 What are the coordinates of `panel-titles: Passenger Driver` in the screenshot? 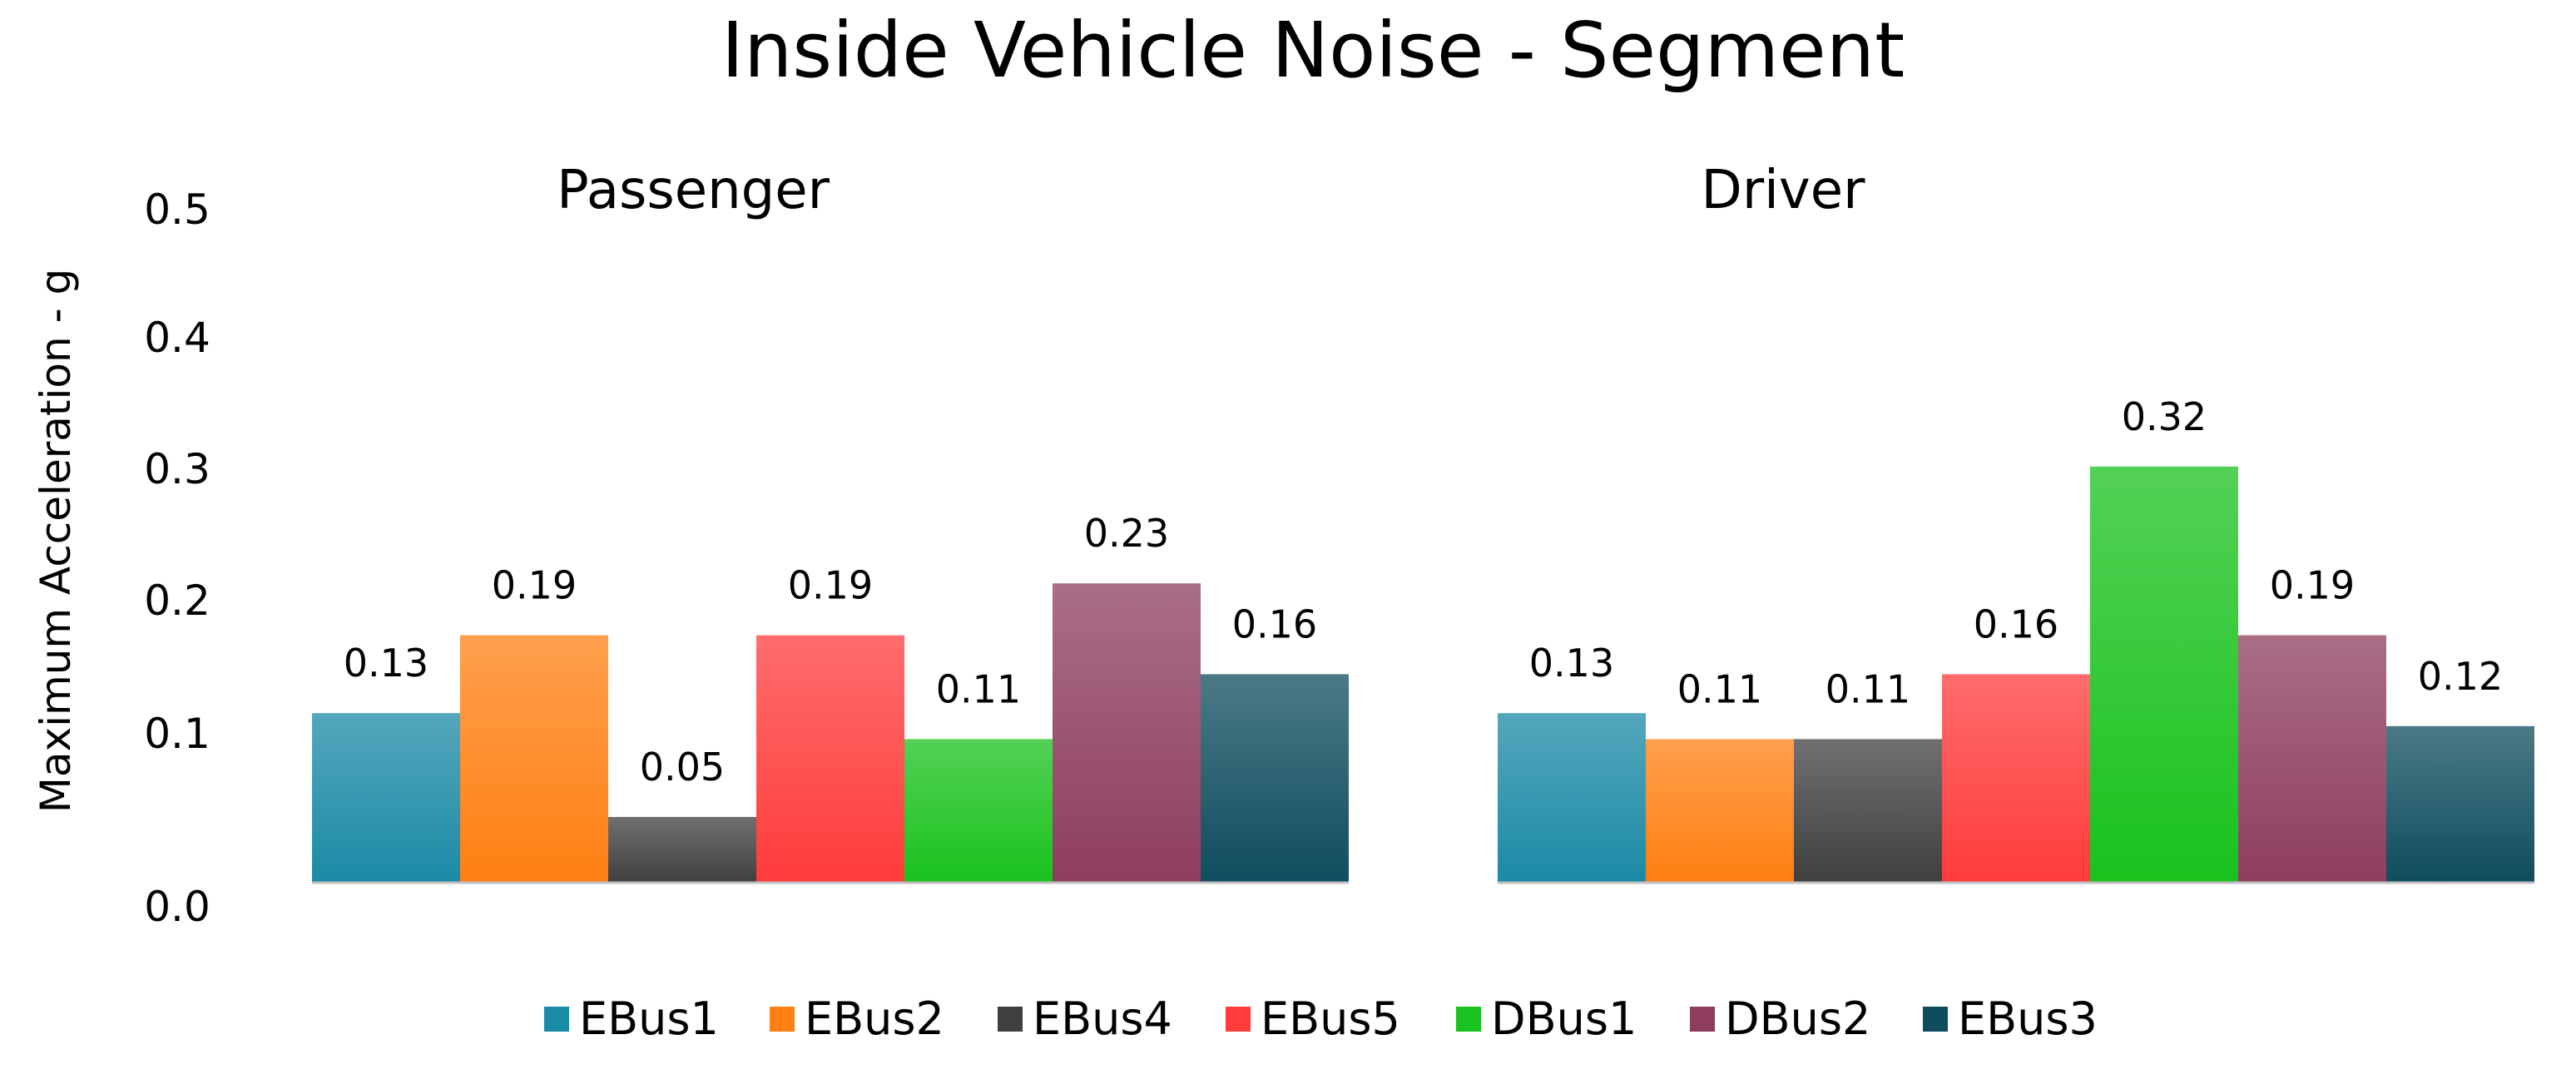 It's located at (1211, 190).